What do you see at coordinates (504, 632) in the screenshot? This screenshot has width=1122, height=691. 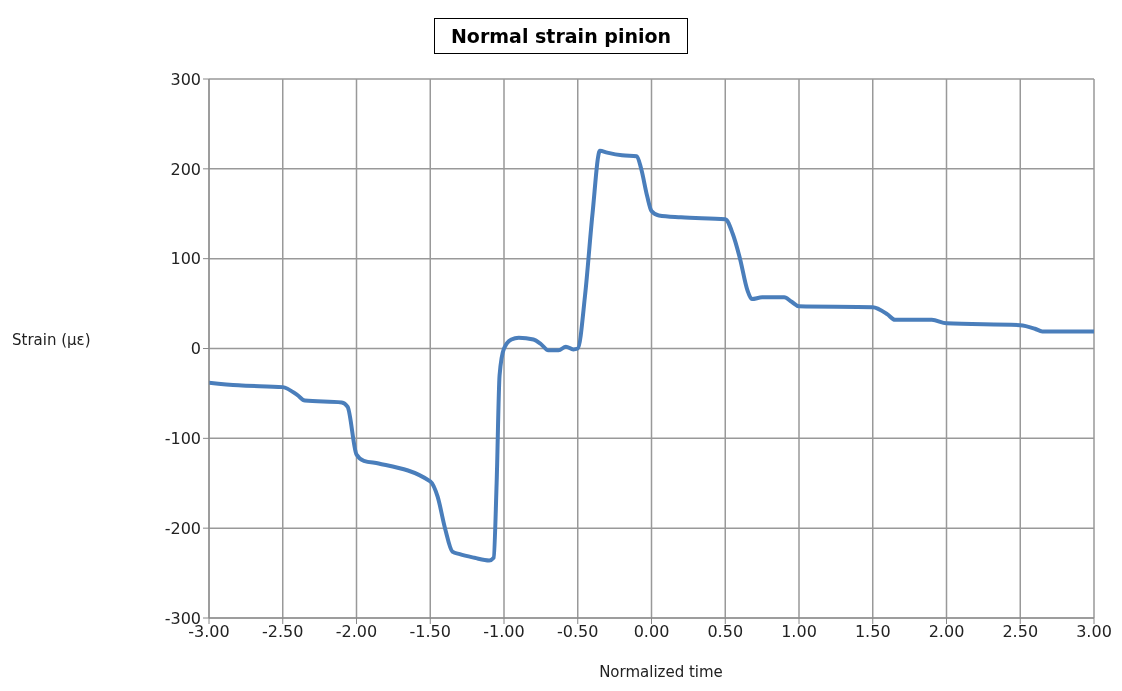 I see `x-tick-label: -1.00` at bounding box center [504, 632].